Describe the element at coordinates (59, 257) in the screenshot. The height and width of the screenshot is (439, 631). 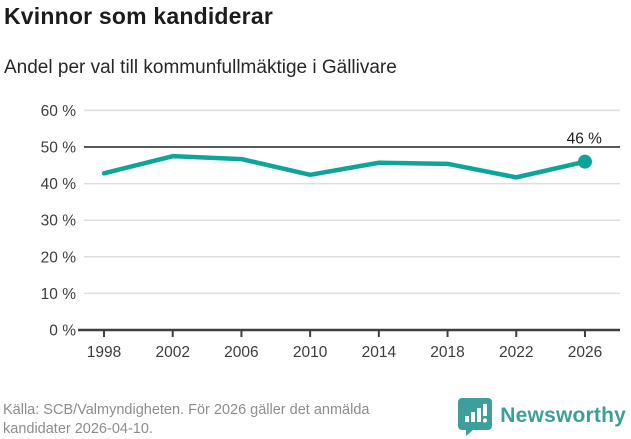
I see `svg-text: 20 %` at that location.